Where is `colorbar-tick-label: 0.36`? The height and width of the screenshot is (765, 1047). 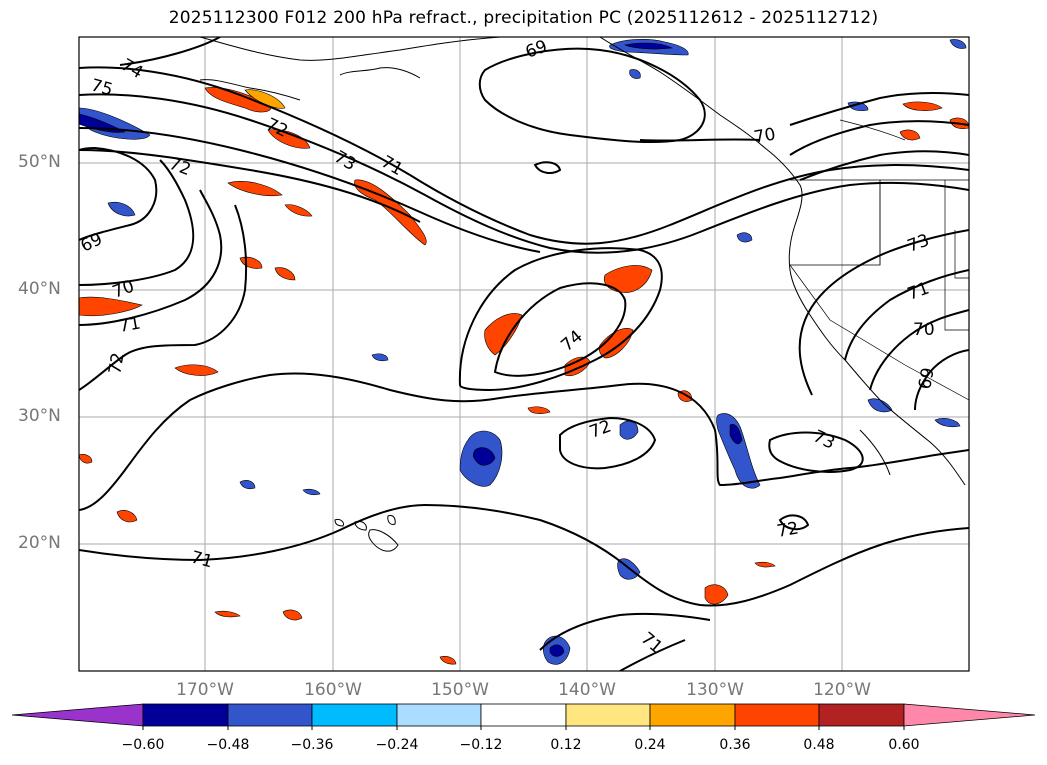
colorbar-tick-label: 0.36 is located at coordinates (735, 745).